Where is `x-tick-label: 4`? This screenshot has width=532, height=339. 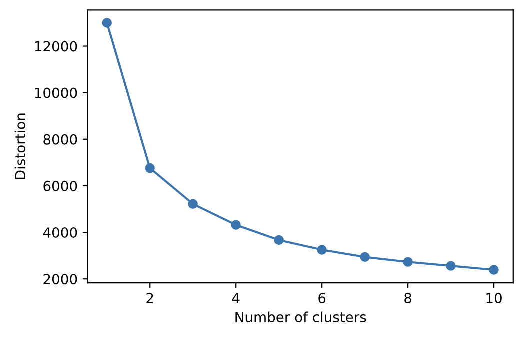 x-tick-label: 4 is located at coordinates (236, 298).